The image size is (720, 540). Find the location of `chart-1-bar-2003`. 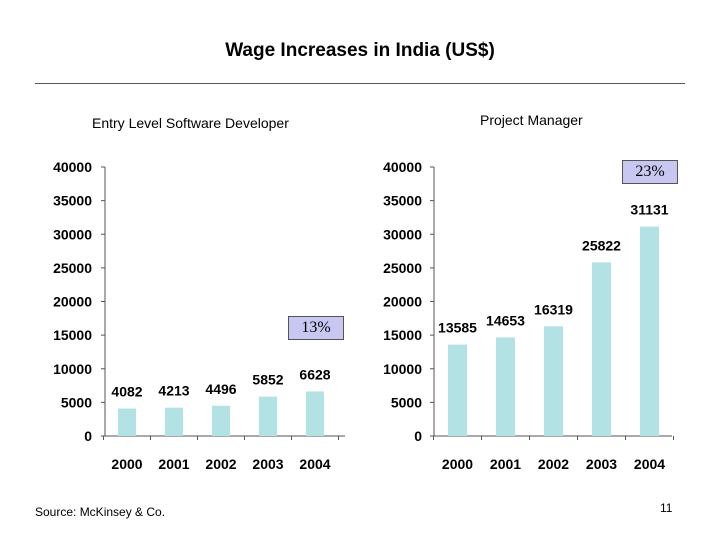

chart-1-bar-2003 is located at coordinates (268, 416).